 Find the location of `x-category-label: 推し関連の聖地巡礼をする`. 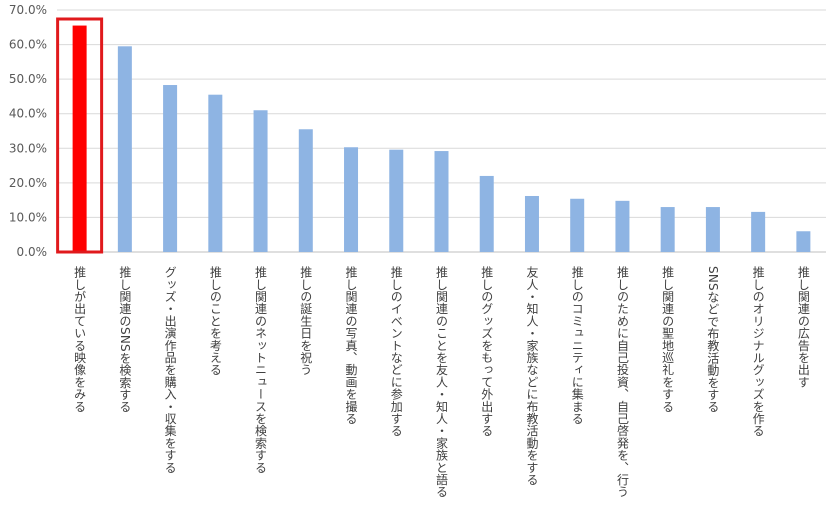

x-category-label: 推し関連の聖地巡礼をする is located at coordinates (668, 339).